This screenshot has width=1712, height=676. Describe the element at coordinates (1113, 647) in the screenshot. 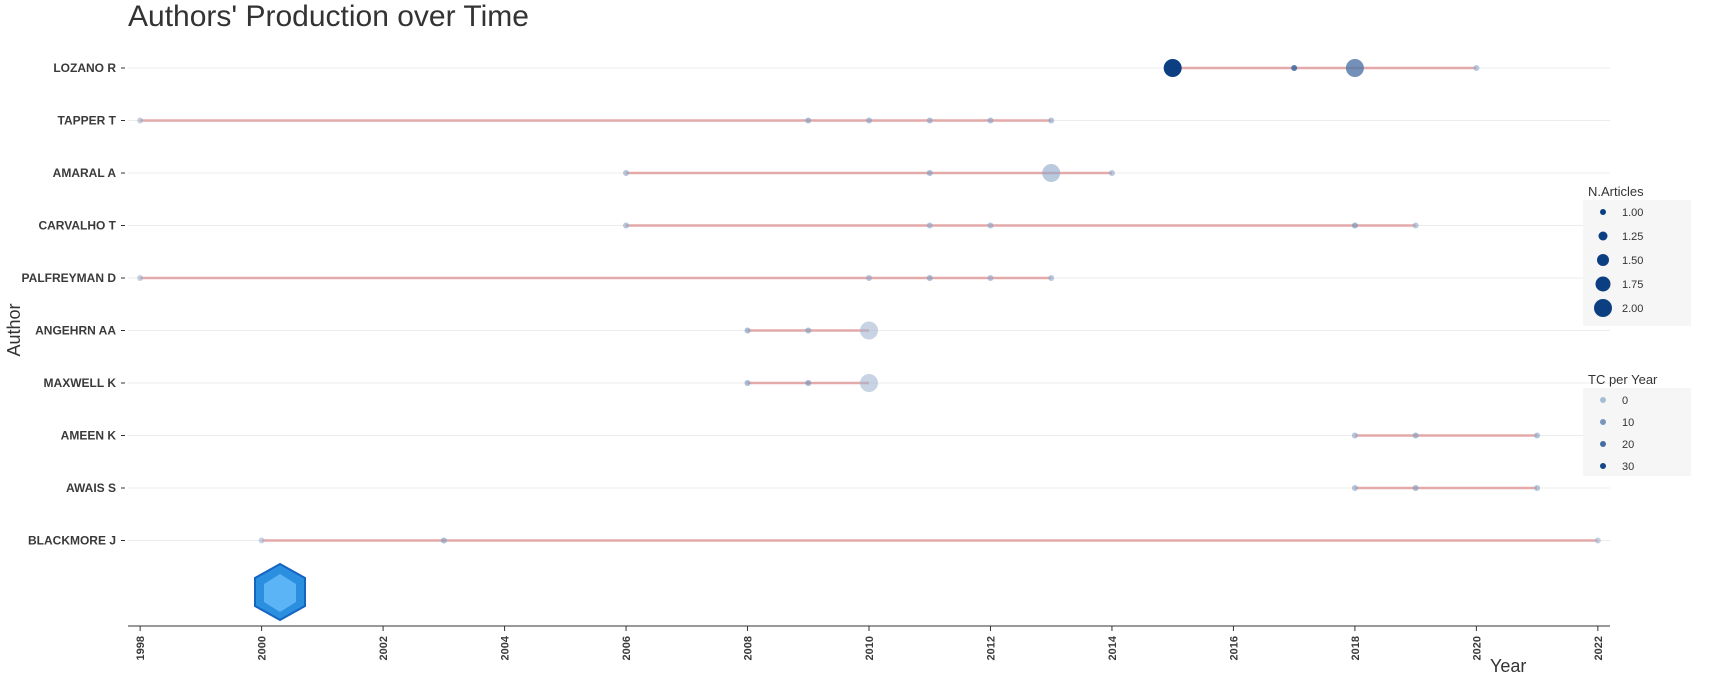

I see `x-tick-label: 2014` at that location.